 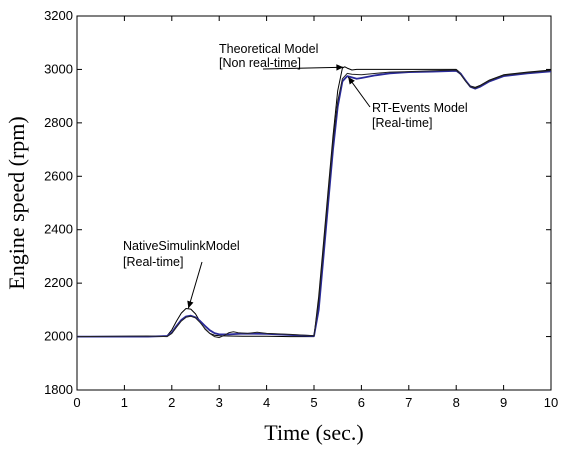 What do you see at coordinates (58, 68) in the screenshot?
I see `y-tick-label: 3000` at bounding box center [58, 68].